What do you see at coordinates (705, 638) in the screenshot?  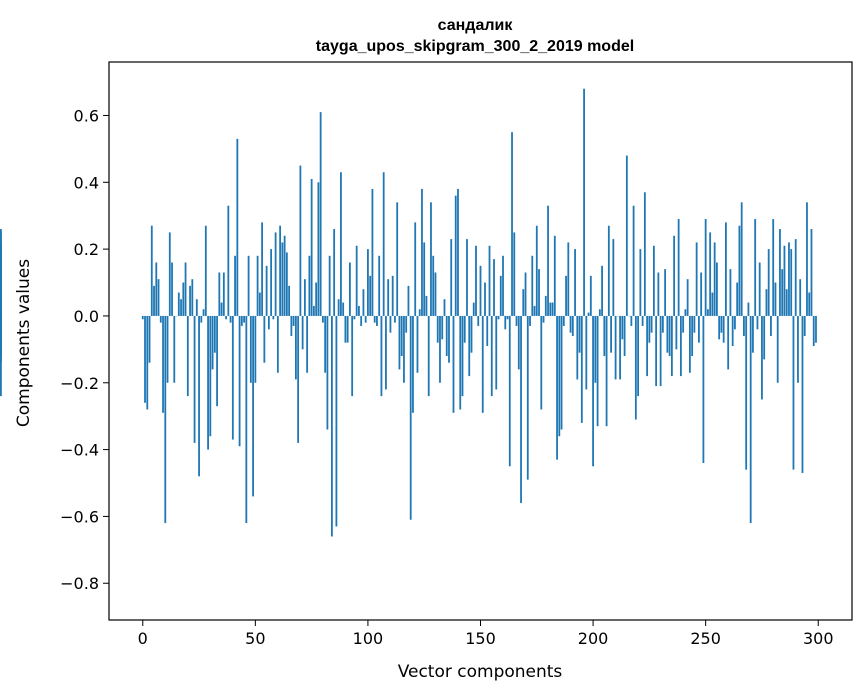 I see `x-tick-label: 250` at bounding box center [705, 638].